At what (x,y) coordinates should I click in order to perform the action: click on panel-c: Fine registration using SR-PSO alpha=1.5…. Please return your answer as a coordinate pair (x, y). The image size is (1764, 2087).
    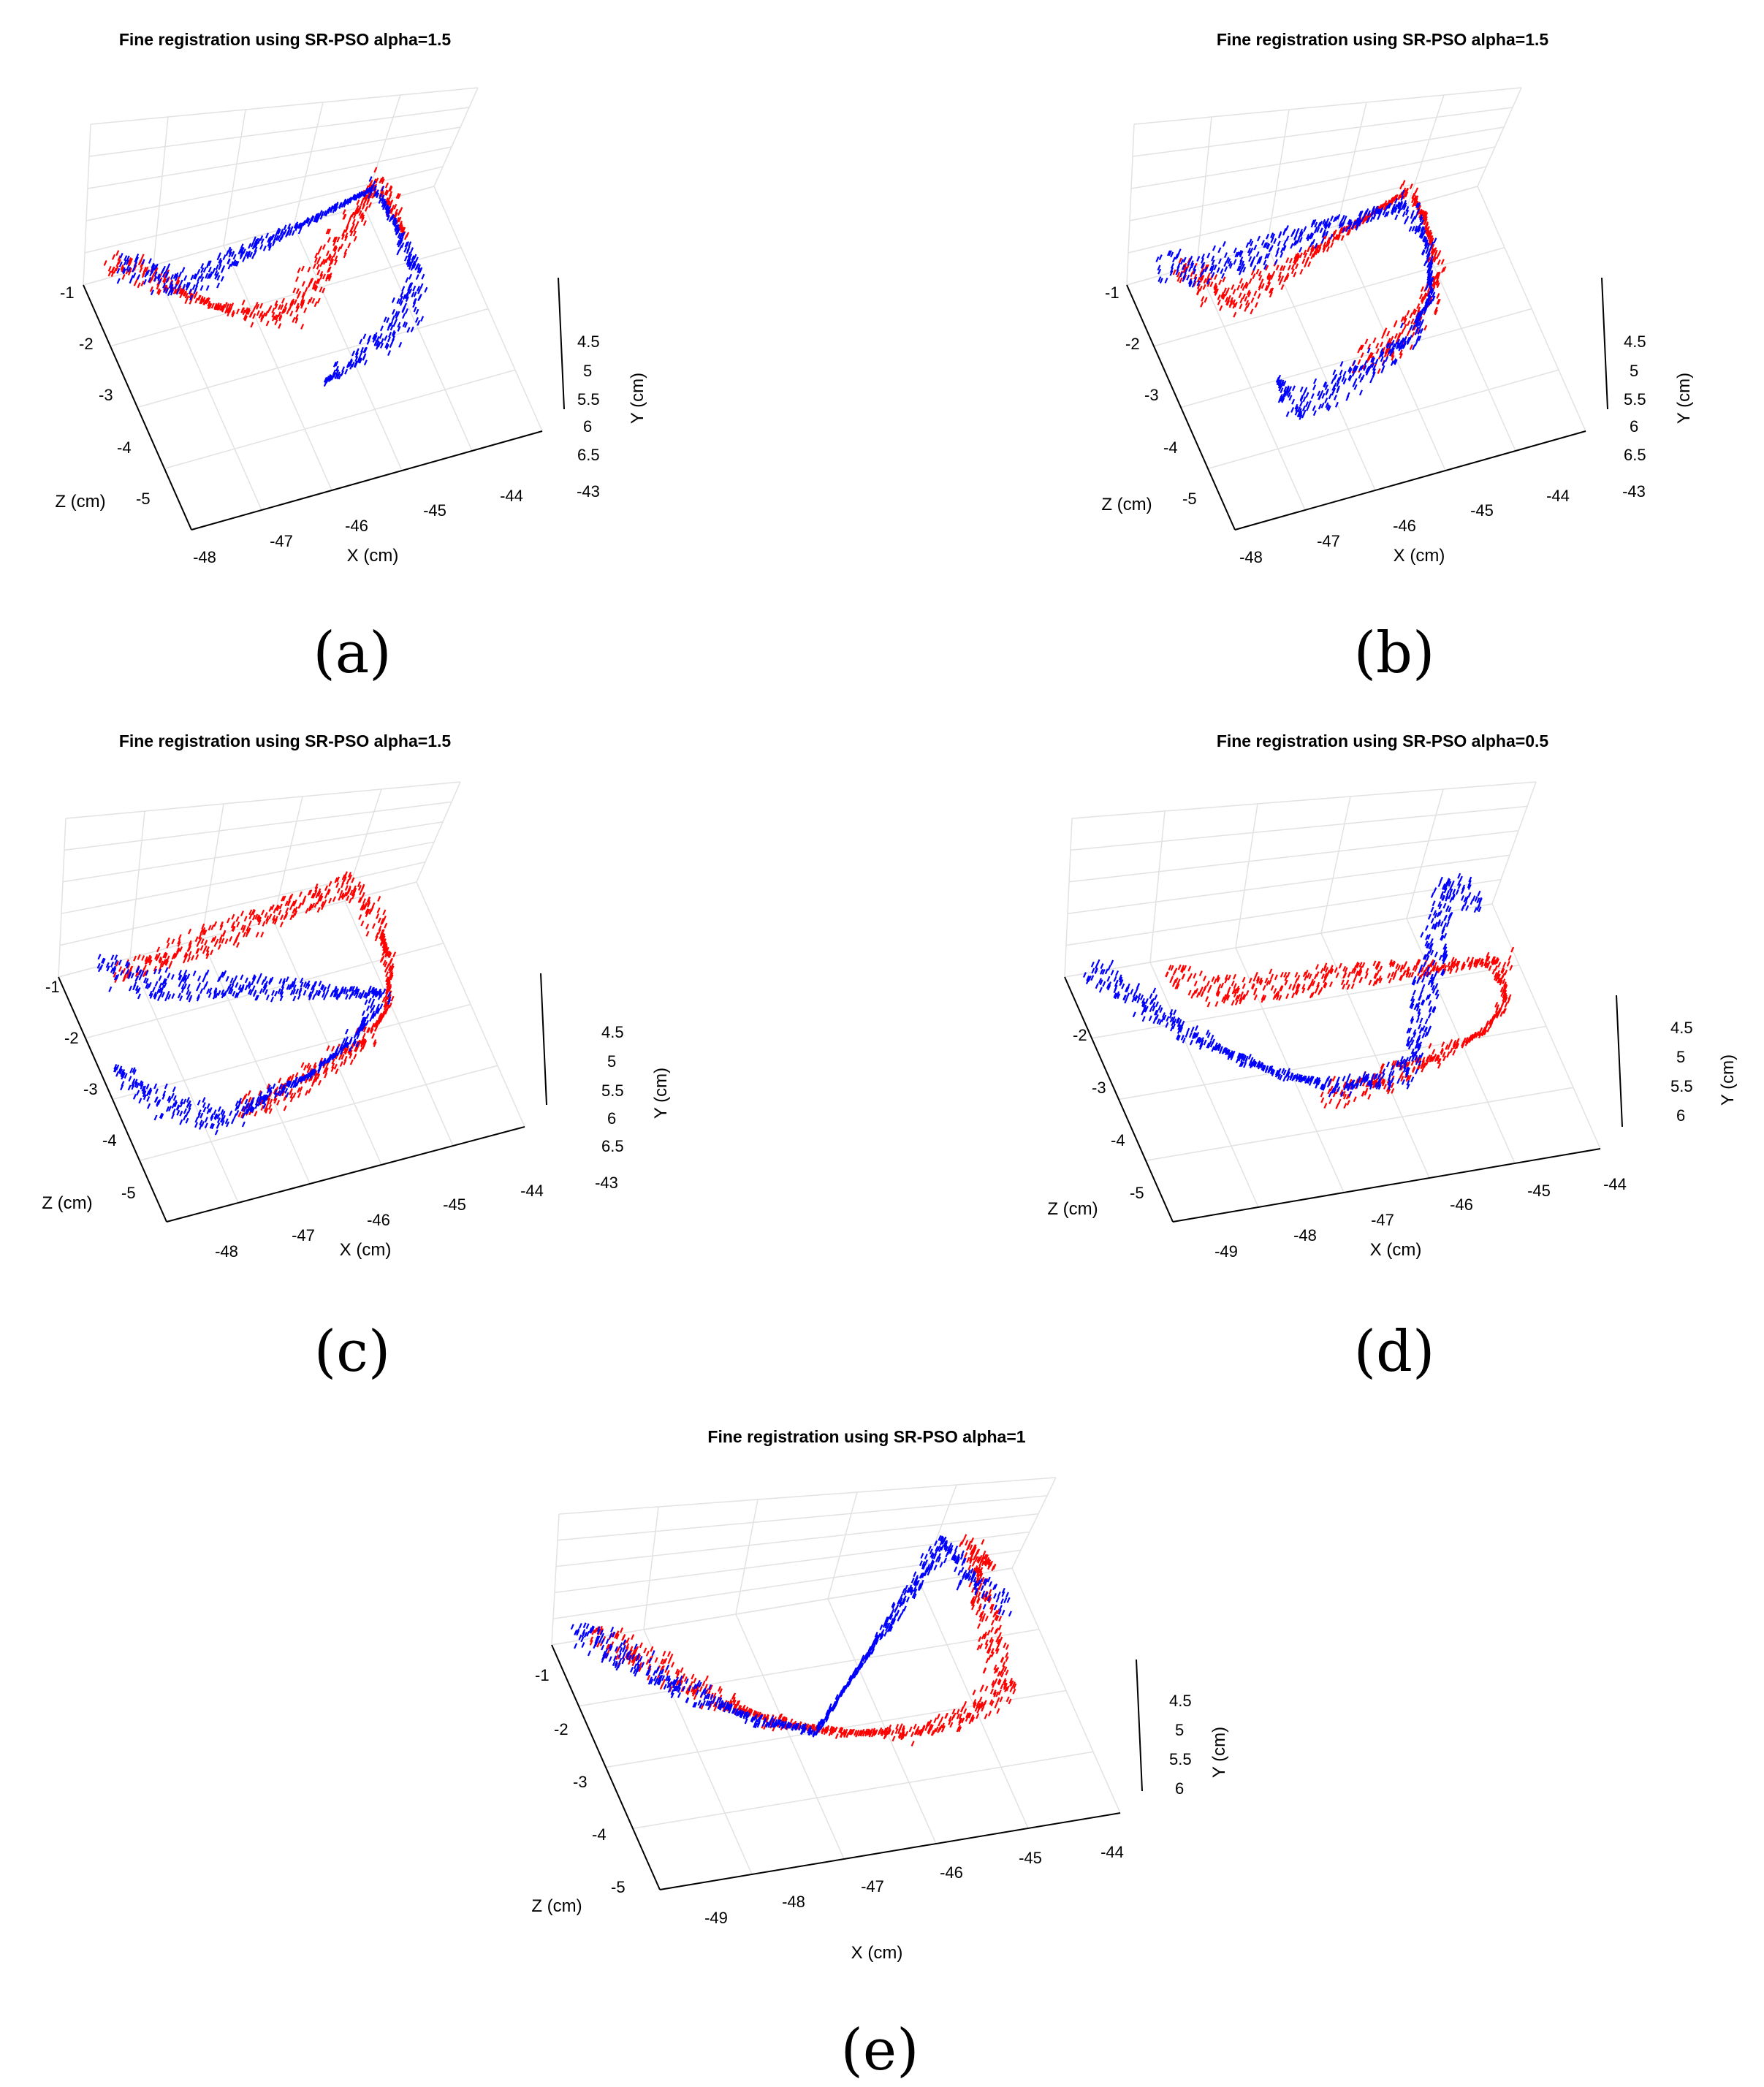
    Looking at the image, I should click on (356, 1058).